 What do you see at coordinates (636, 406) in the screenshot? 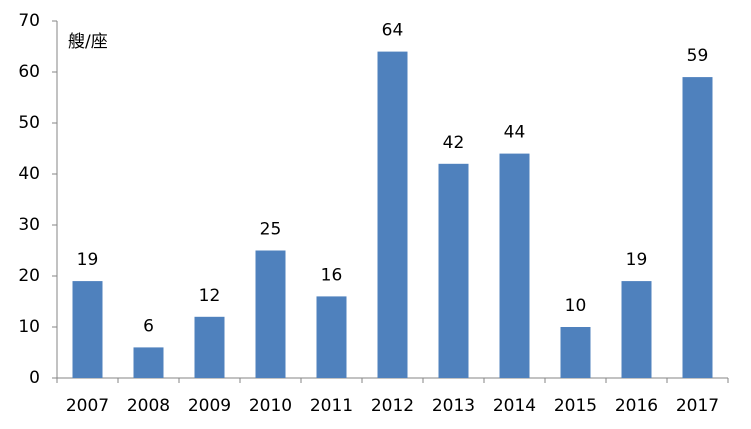
I see `x-tick-label: 2016` at bounding box center [636, 406].